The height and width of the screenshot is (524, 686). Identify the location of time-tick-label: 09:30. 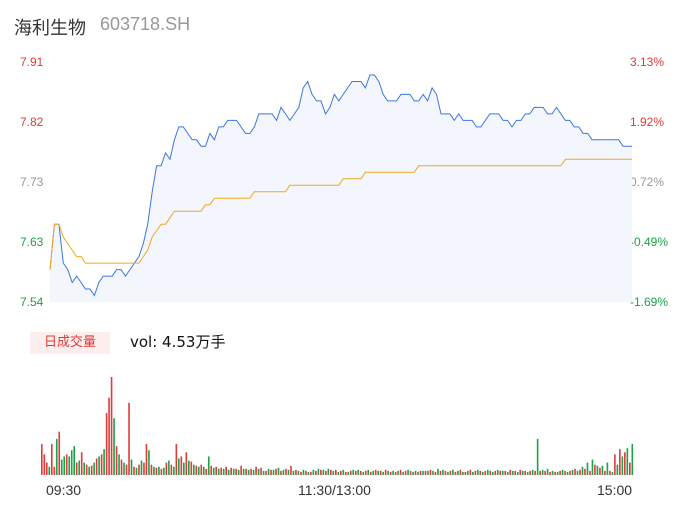
(64, 490).